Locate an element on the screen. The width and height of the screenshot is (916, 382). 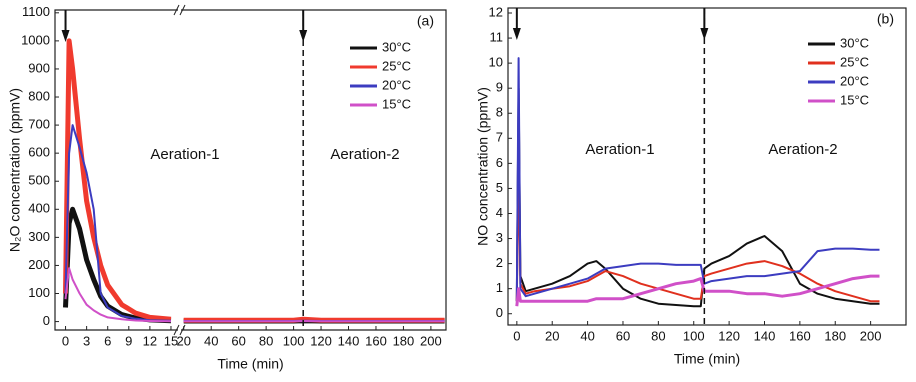
y-axis-title: NO concentration (ppmV) is located at coordinates (483, 166).